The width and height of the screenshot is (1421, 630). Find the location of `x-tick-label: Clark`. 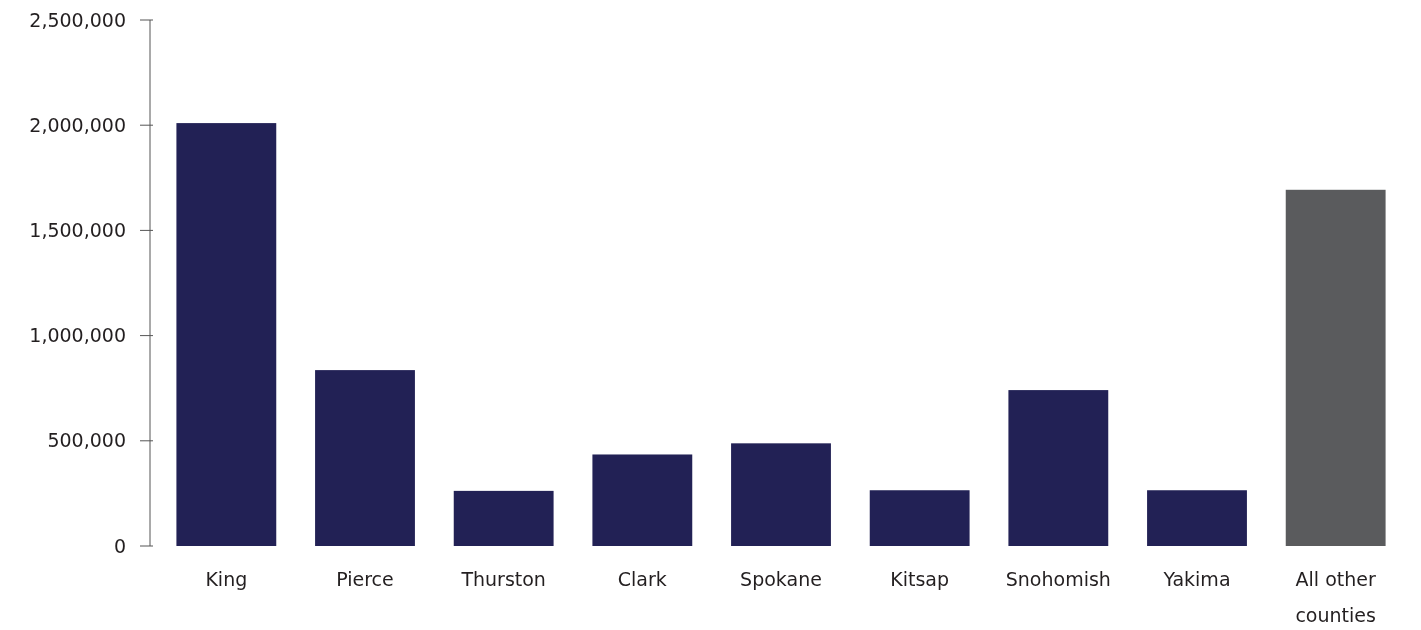

x-tick-label: Clark is located at coordinates (642, 579).